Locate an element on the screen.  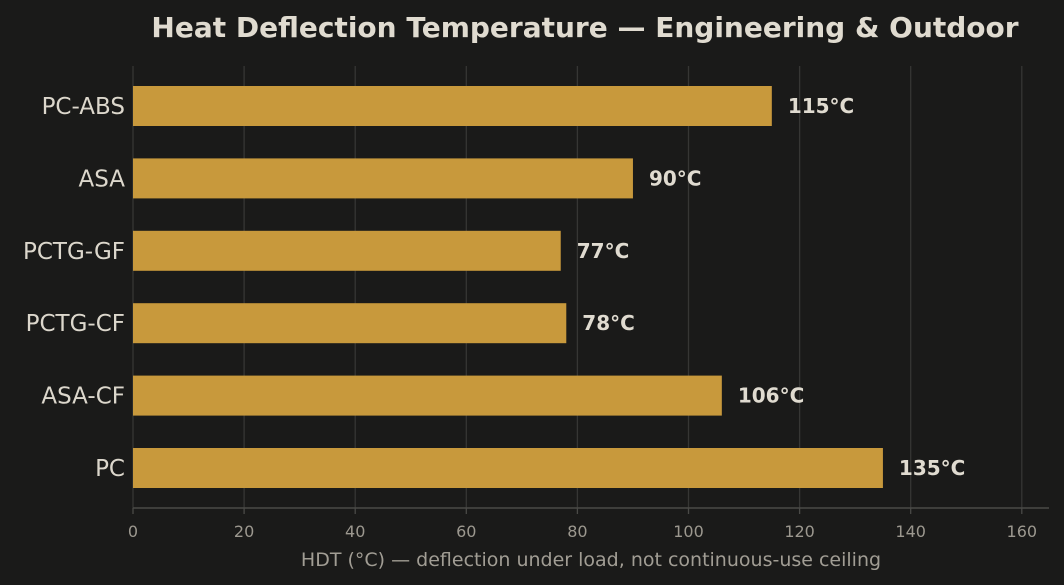
bar-pc is located at coordinates (508, 468).